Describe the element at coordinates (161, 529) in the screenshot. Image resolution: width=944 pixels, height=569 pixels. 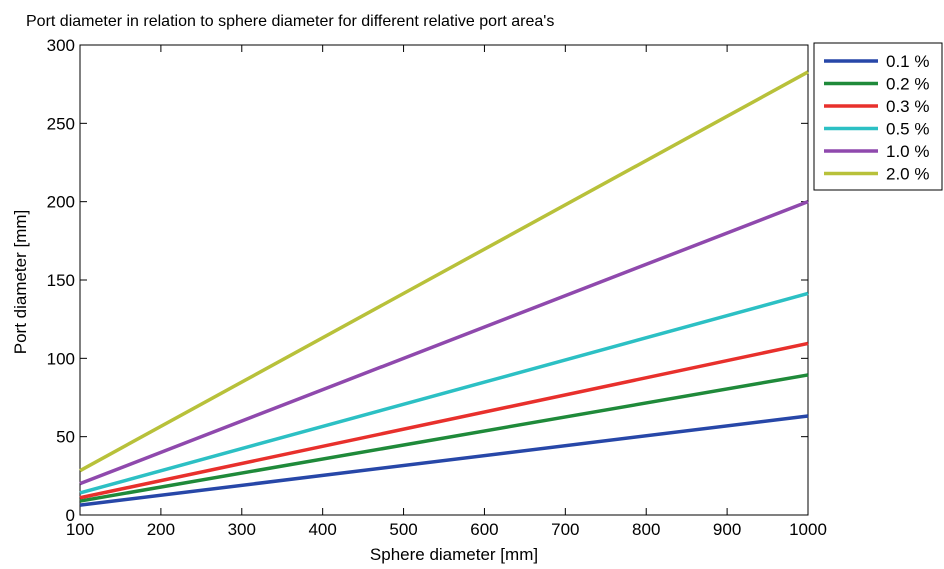
I see `x-tick-label: 200` at that location.